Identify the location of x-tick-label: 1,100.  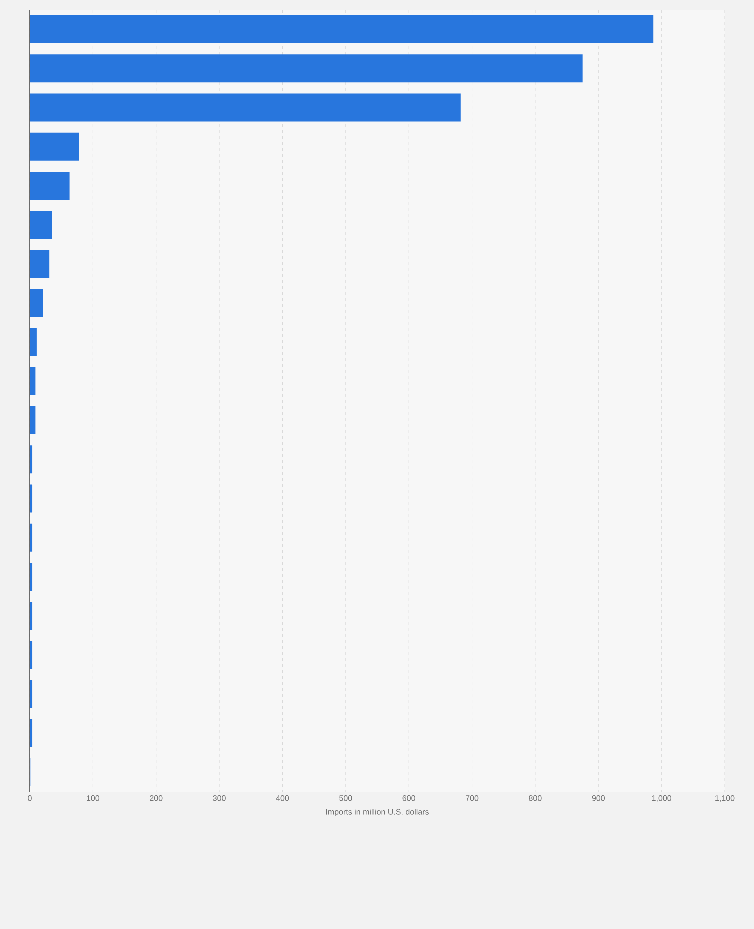
(725, 799).